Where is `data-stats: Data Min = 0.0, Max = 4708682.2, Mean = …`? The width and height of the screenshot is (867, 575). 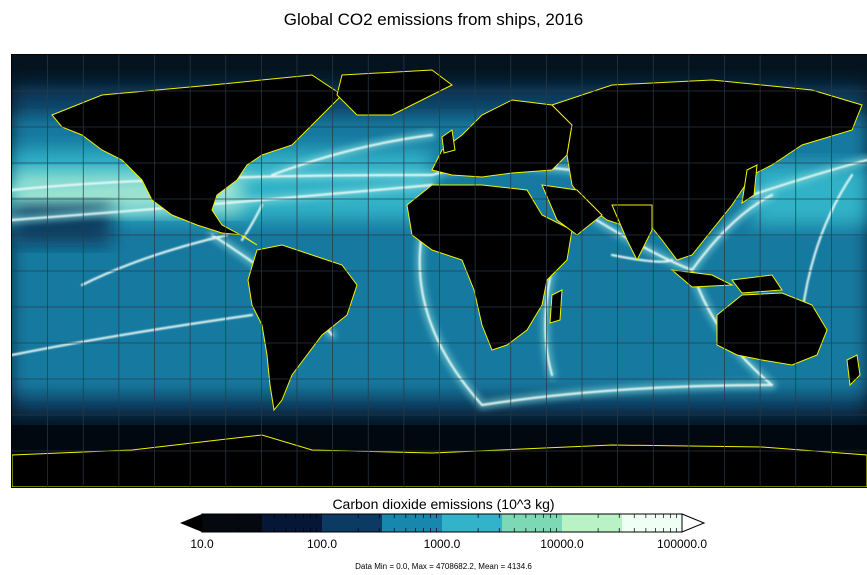
data-stats: Data Min = 0.0, Max = 4708682.2, Mean = … is located at coordinates (443, 566).